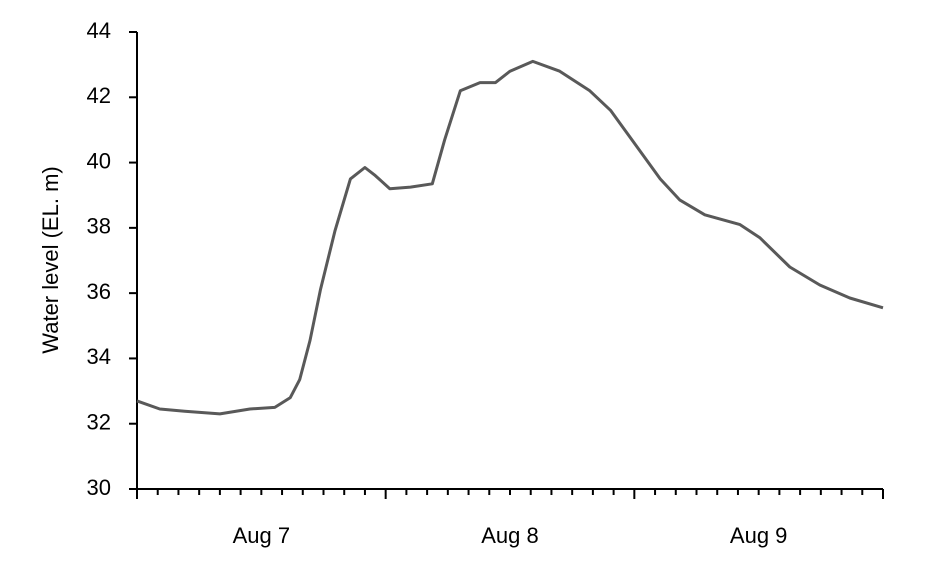  I want to click on y-tick-label: 34, so click(99, 356).